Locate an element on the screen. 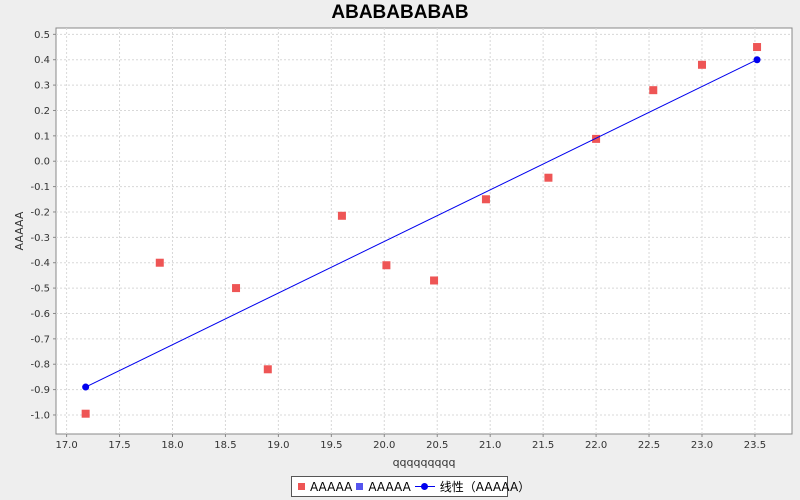 This screenshot has height=500, width=800. y-tick-label: 0.4 is located at coordinates (42, 60).